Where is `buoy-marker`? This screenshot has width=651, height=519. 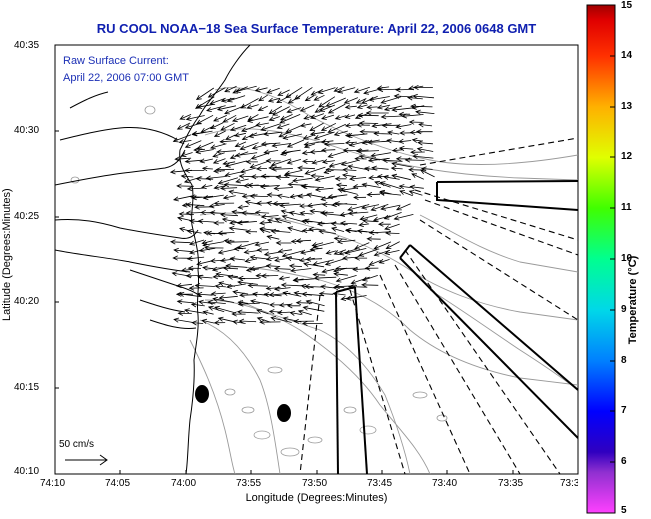
buoy-marker is located at coordinates (284, 413).